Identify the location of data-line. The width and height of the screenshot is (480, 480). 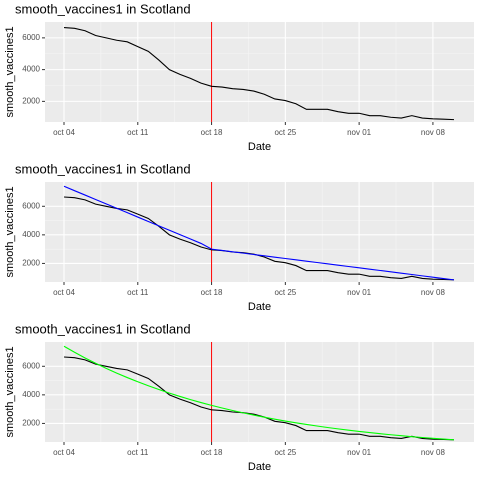
(259, 398).